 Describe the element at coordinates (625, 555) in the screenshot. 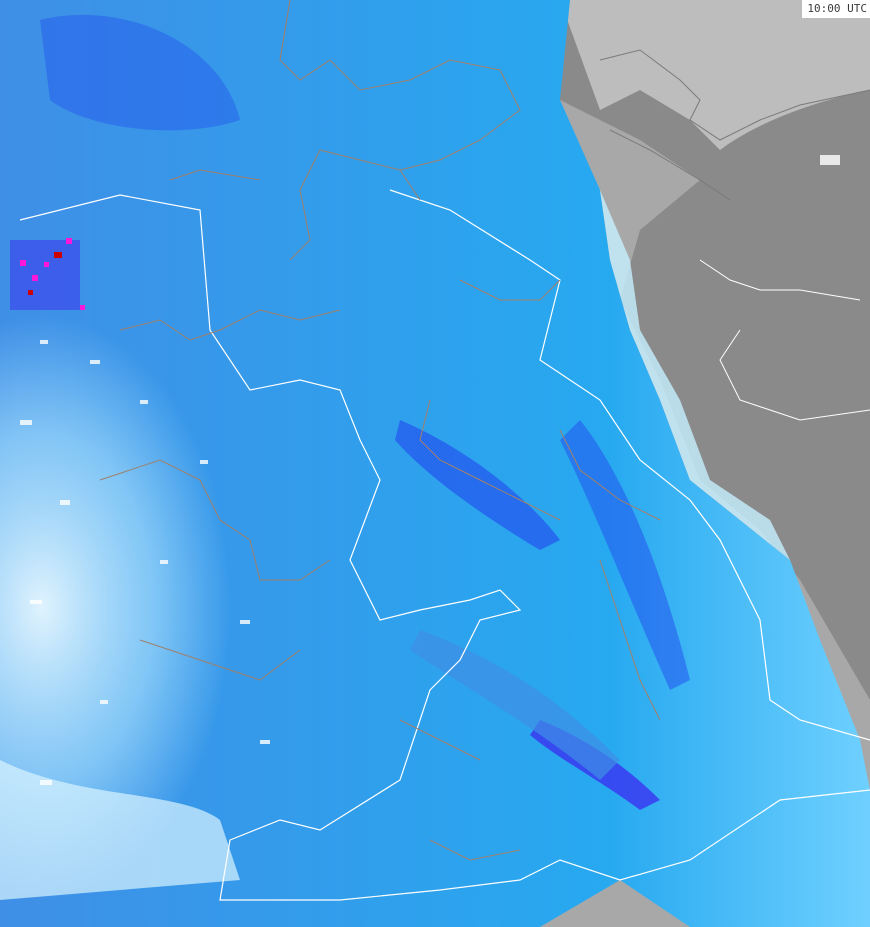

I see `precip-band-east` at that location.